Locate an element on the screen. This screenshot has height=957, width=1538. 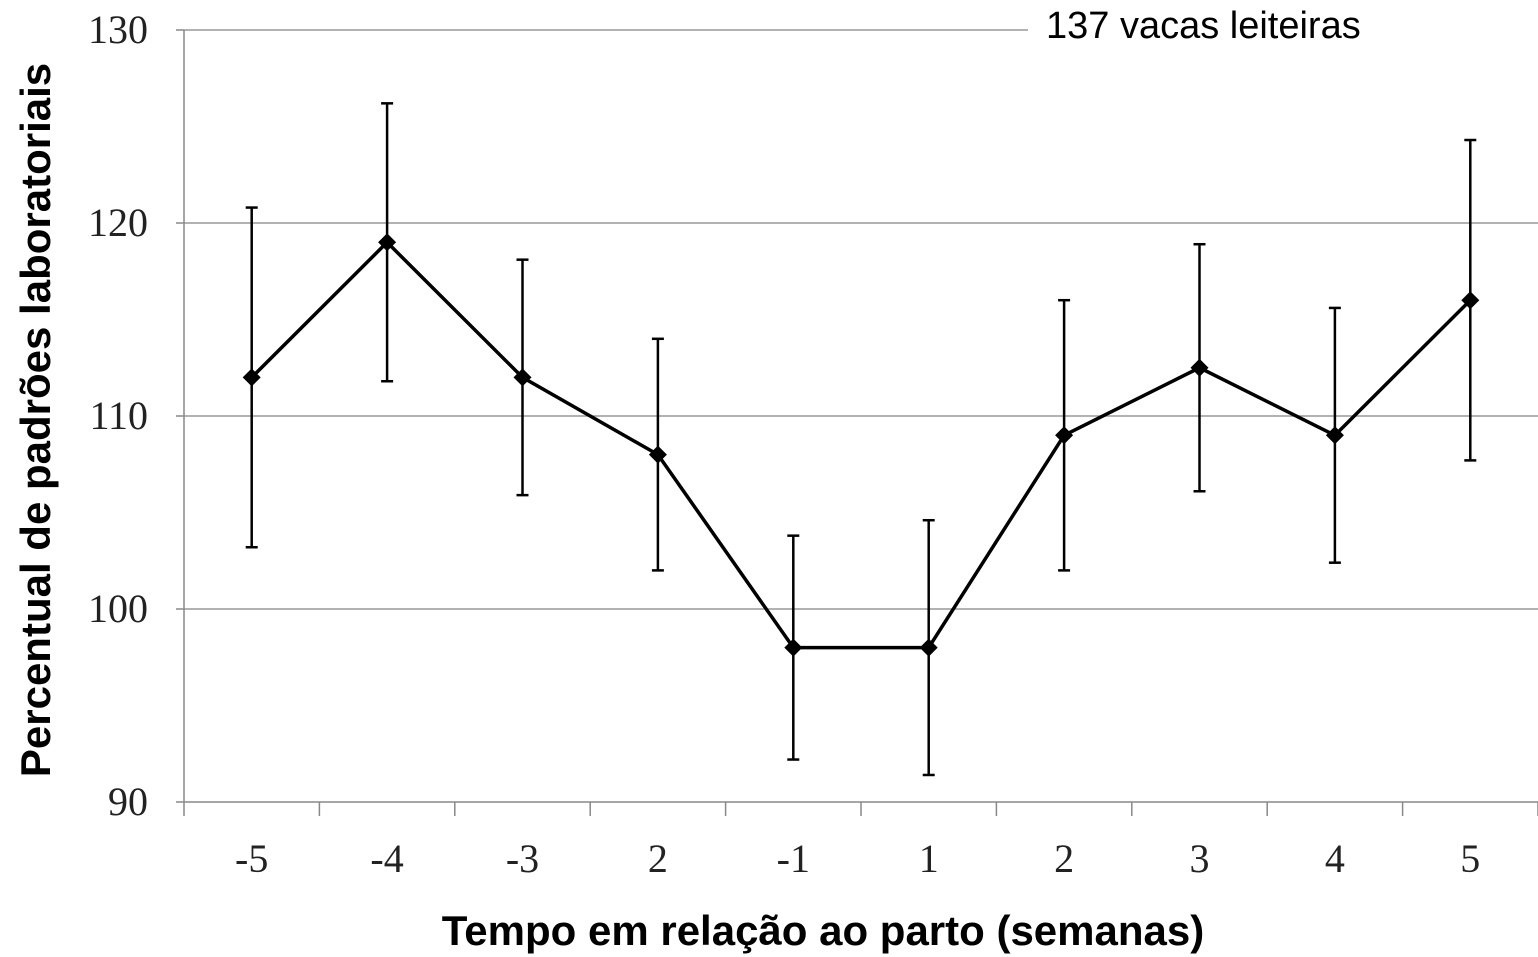
y-tick-label: 130 is located at coordinates (118, 29).